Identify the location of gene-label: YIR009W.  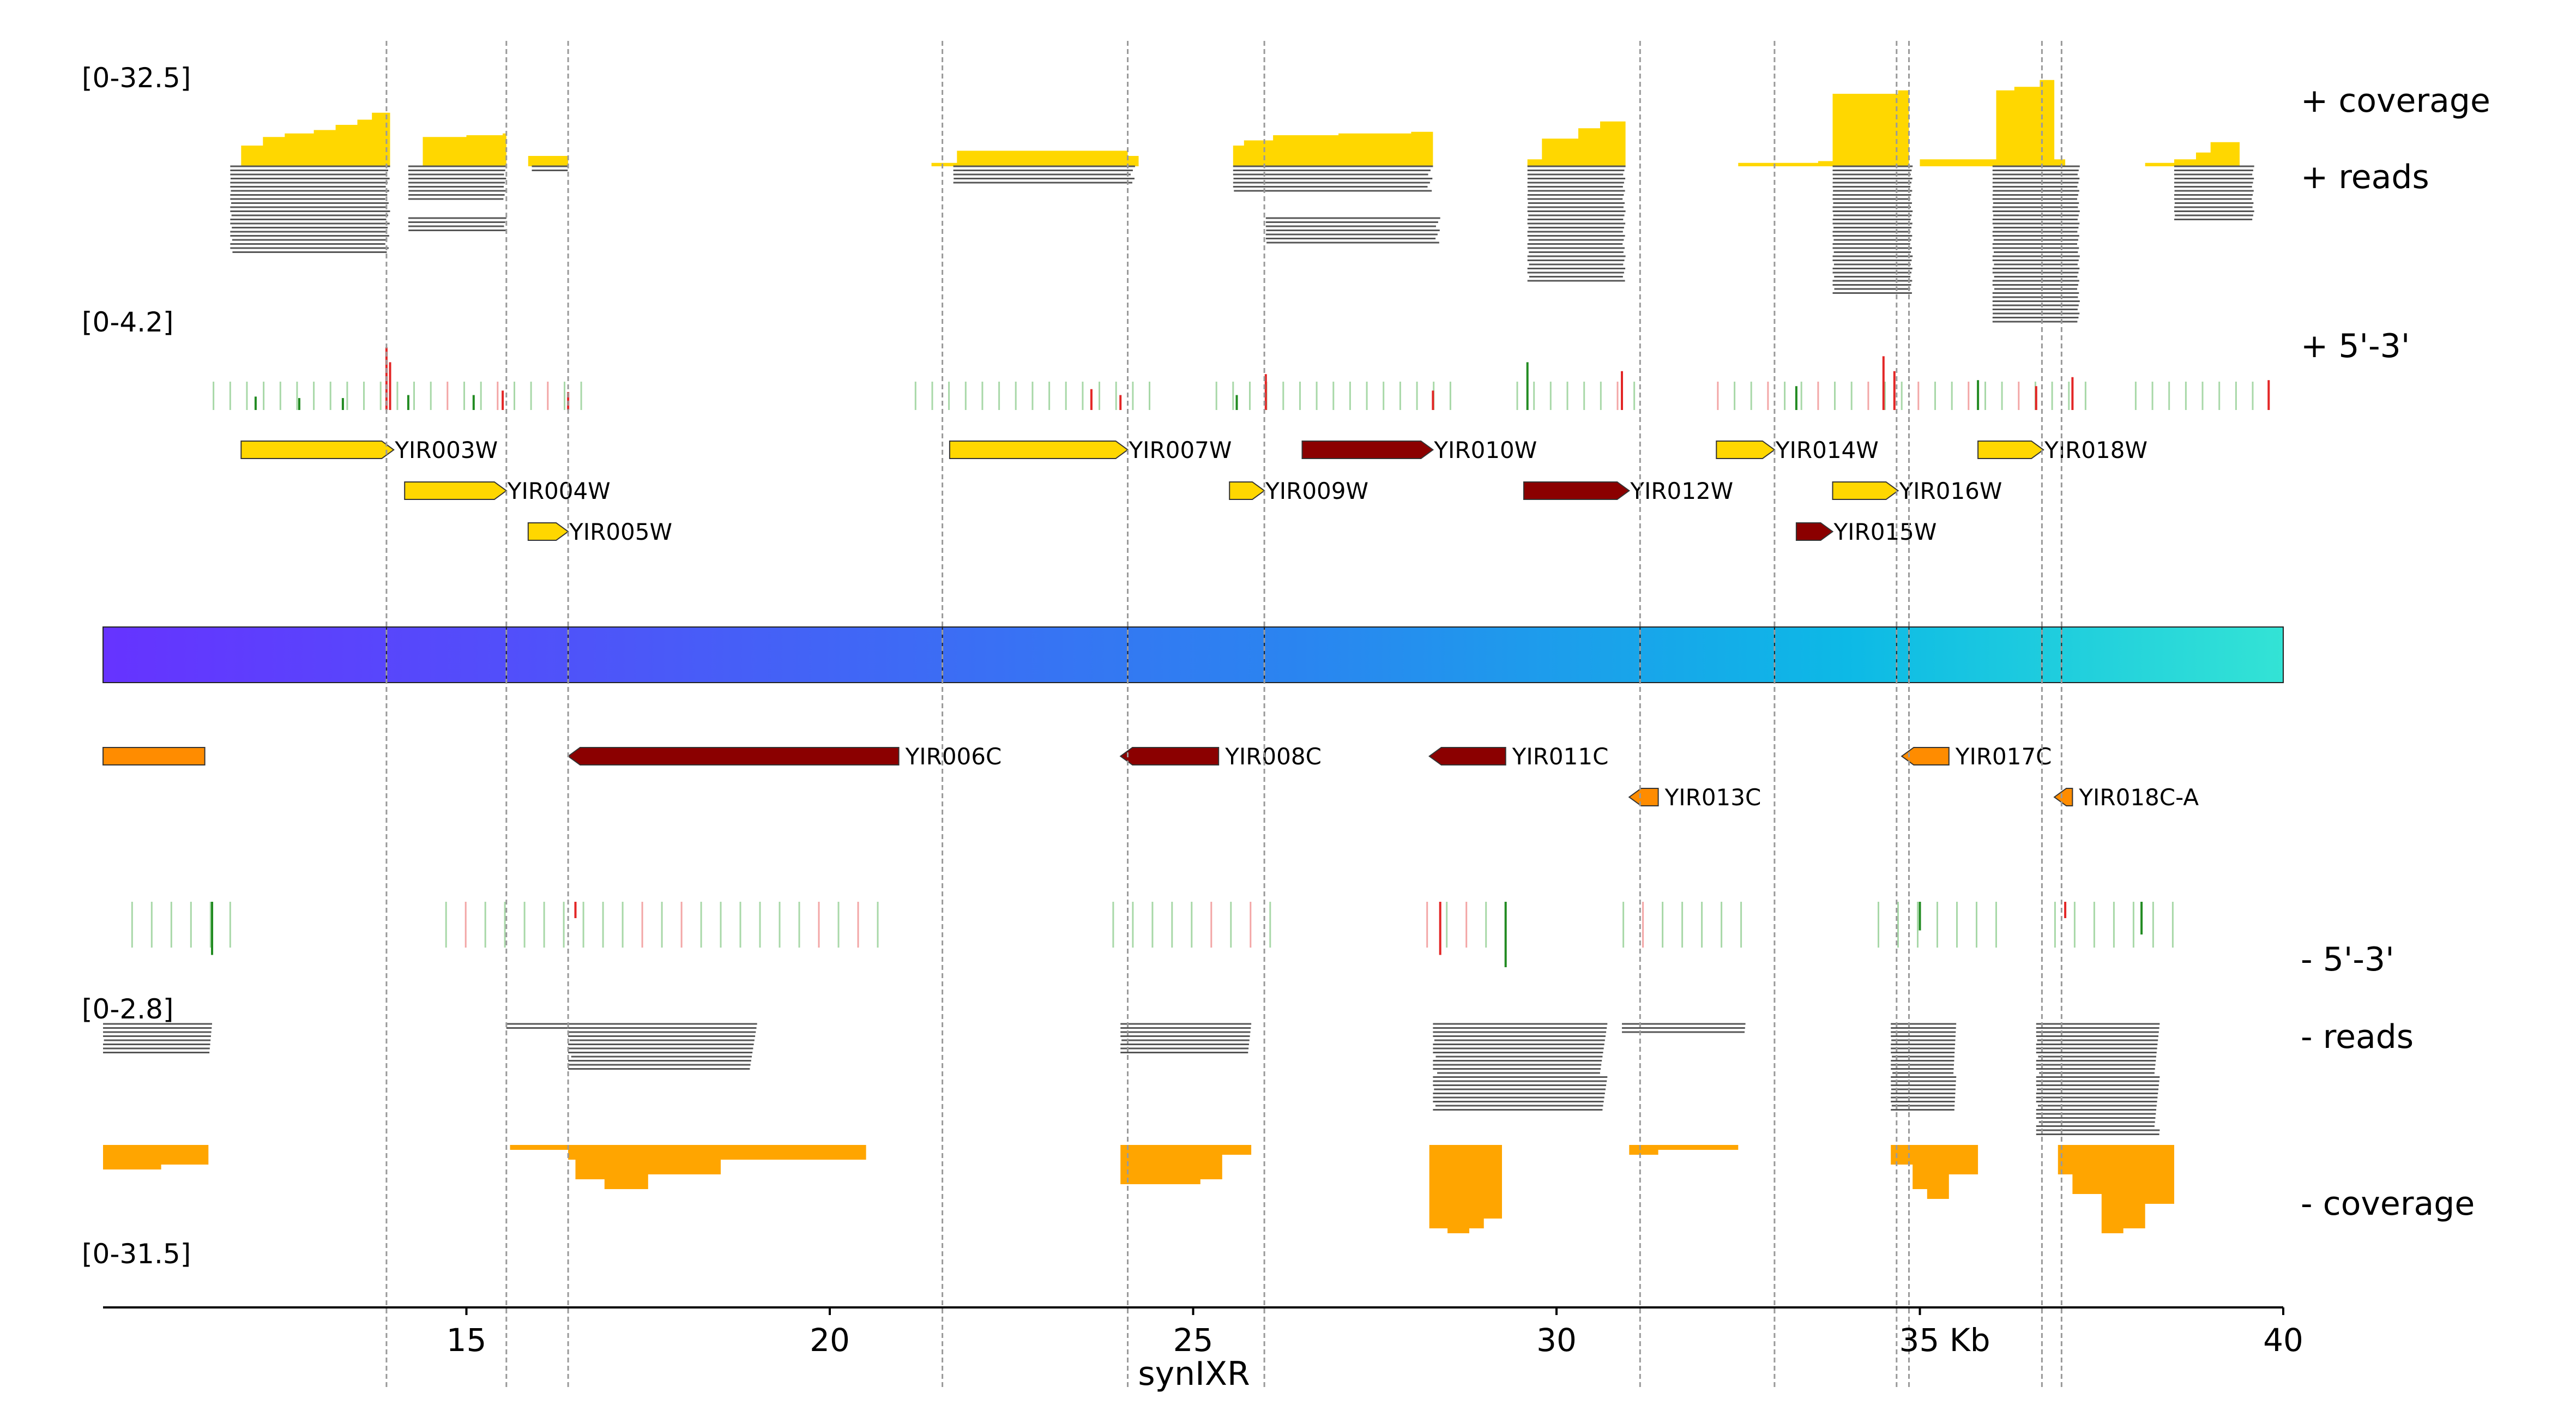
(1317, 491).